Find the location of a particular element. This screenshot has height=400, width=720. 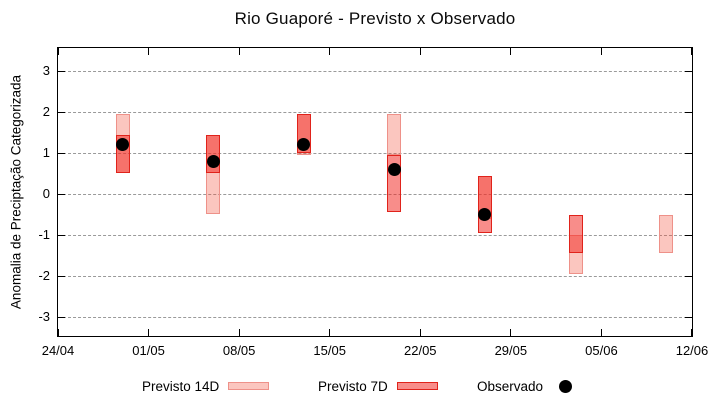

previsto-7d-swatch is located at coordinates (417, 386).